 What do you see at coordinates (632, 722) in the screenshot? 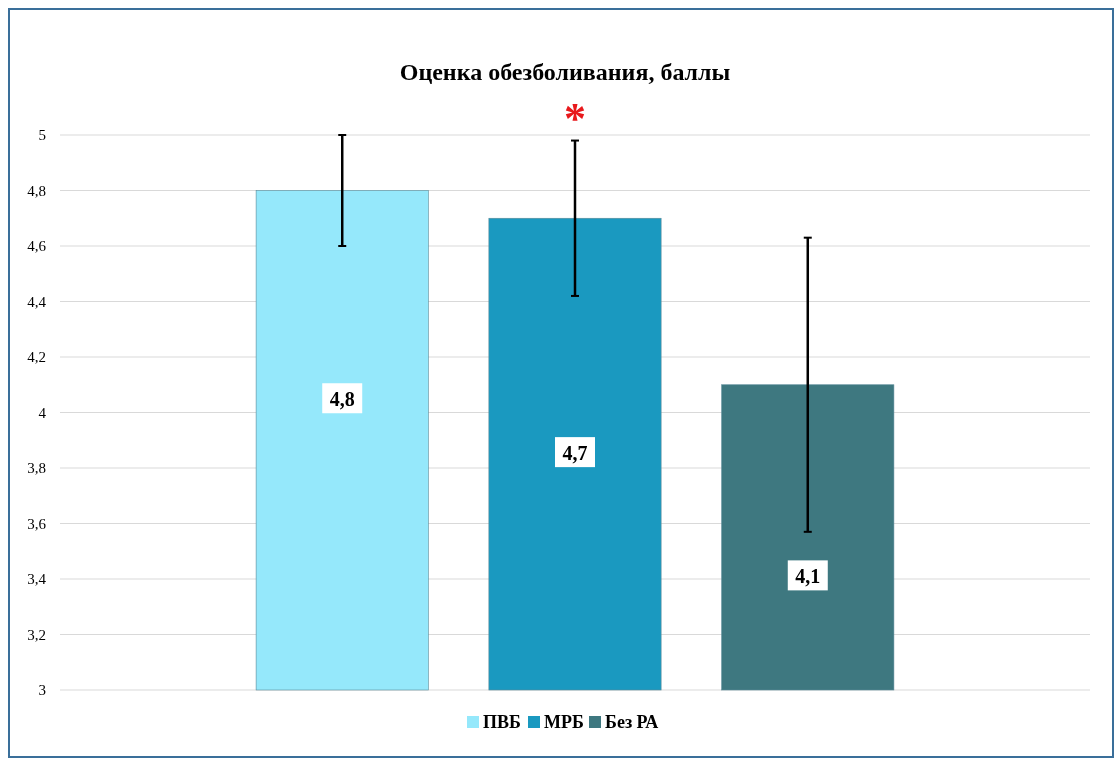
I see `legend-label: Без РА` at bounding box center [632, 722].